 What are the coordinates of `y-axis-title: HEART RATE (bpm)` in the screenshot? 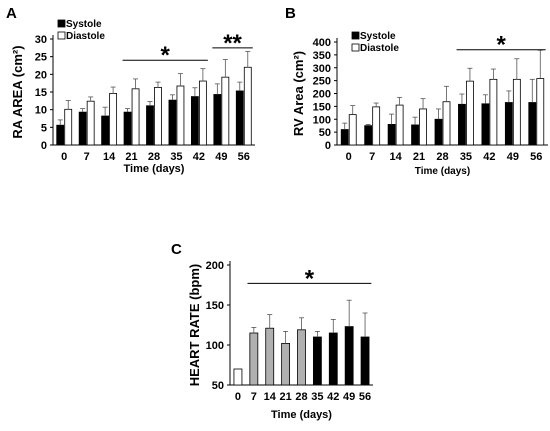 It's located at (194, 325).